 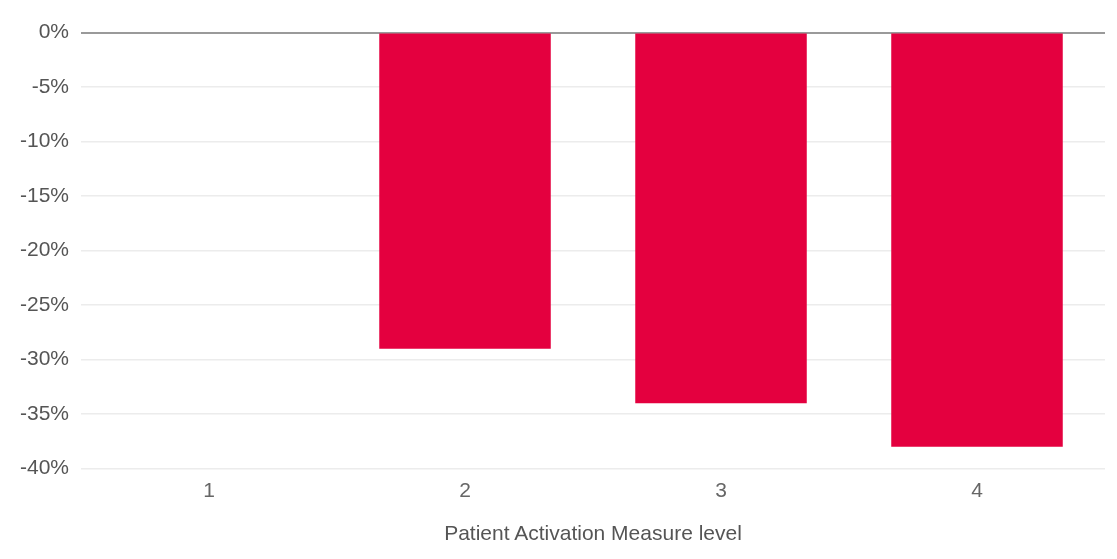 What do you see at coordinates (977, 489) in the screenshot?
I see `x-tick-label: 4` at bounding box center [977, 489].